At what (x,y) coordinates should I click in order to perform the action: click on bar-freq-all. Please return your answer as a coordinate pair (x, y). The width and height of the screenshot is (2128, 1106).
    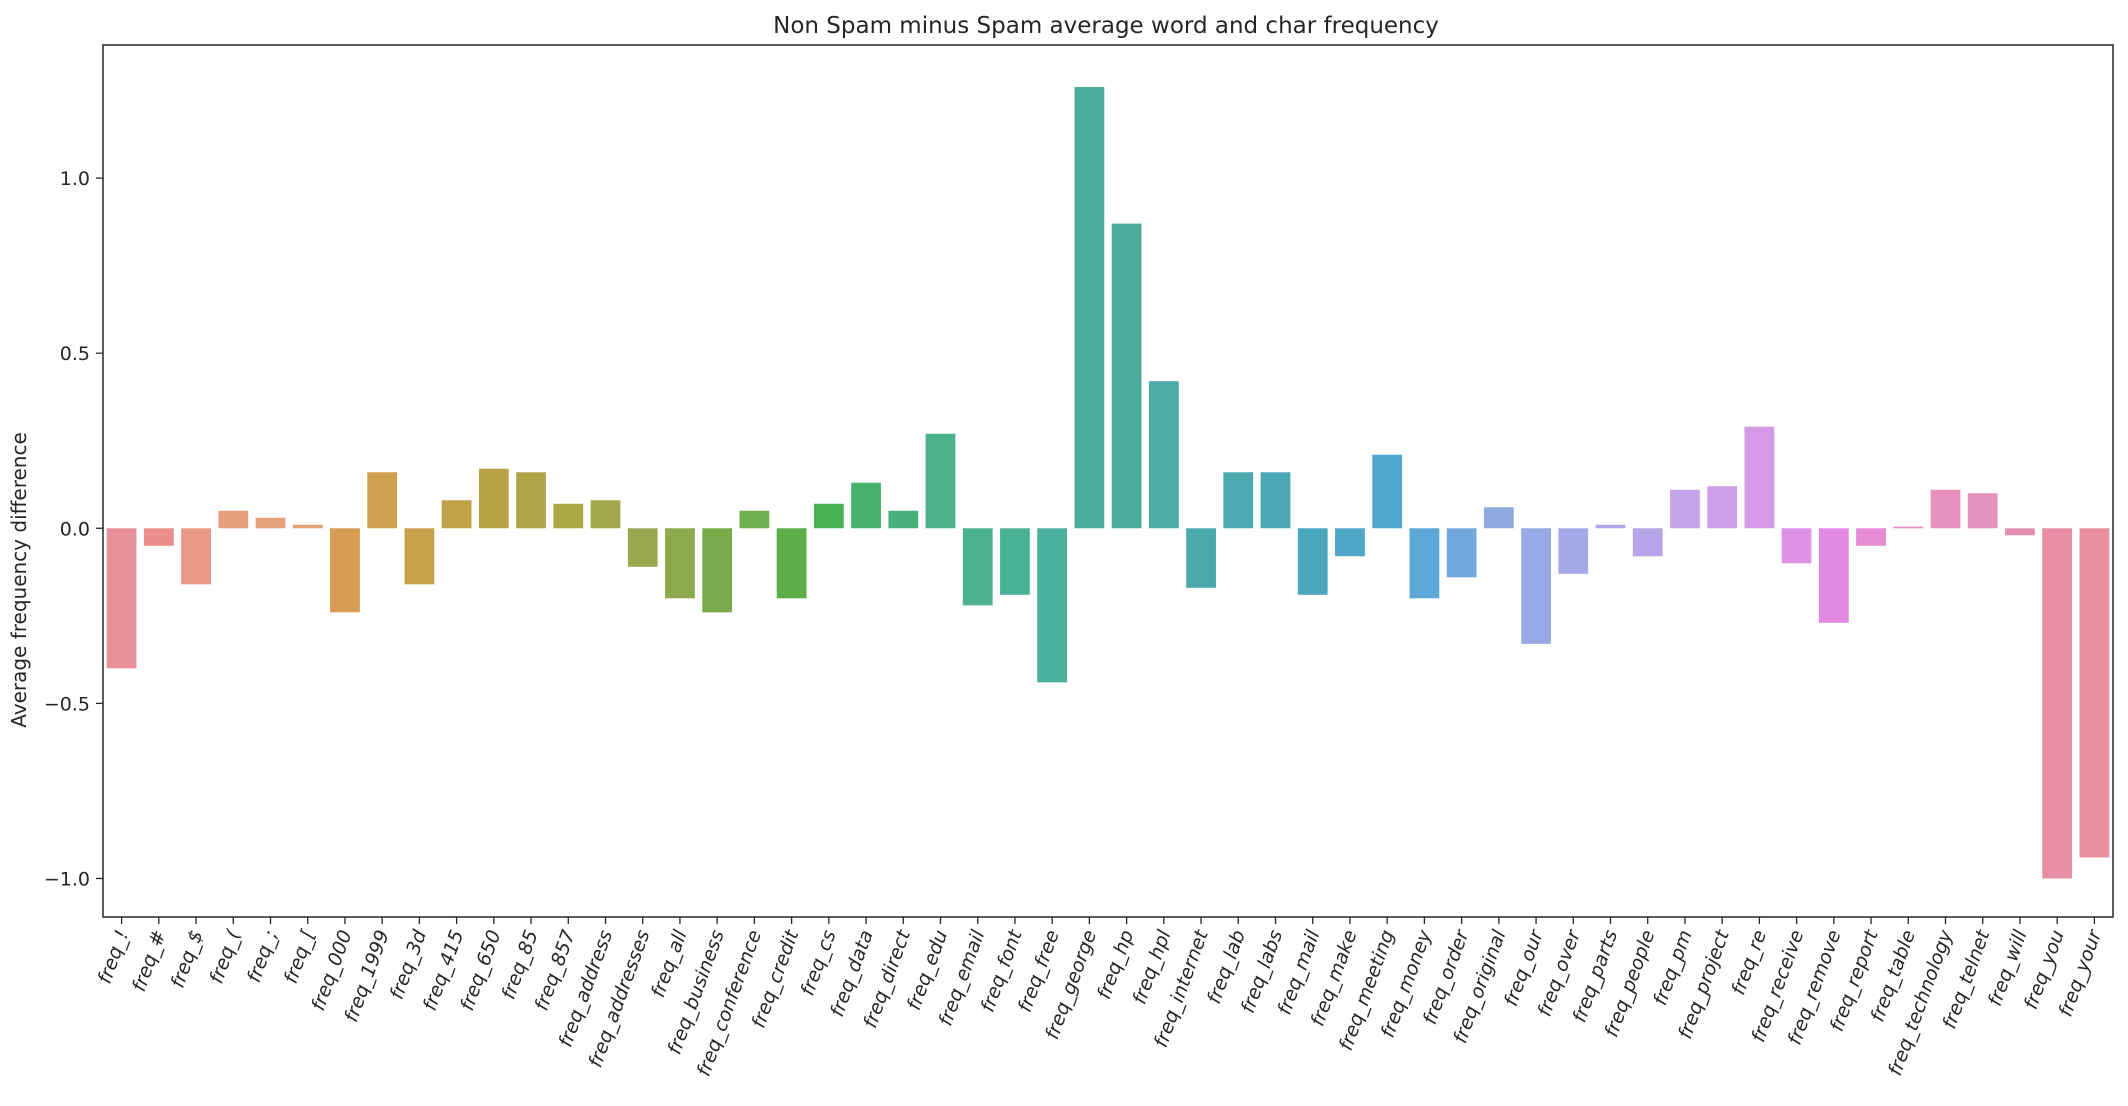
    Looking at the image, I should click on (680, 563).